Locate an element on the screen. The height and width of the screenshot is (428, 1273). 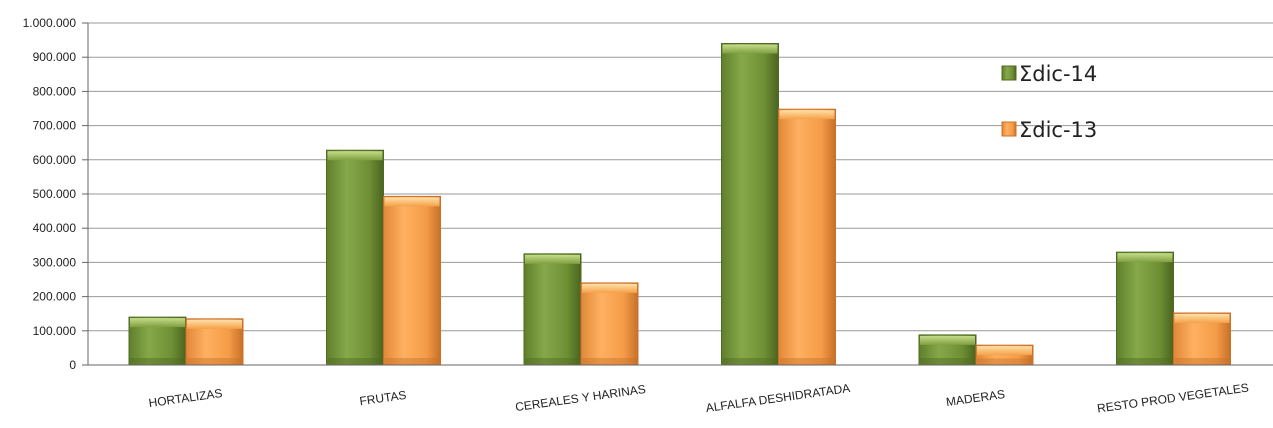
x-tick-label: MADERAS is located at coordinates (975, 398).